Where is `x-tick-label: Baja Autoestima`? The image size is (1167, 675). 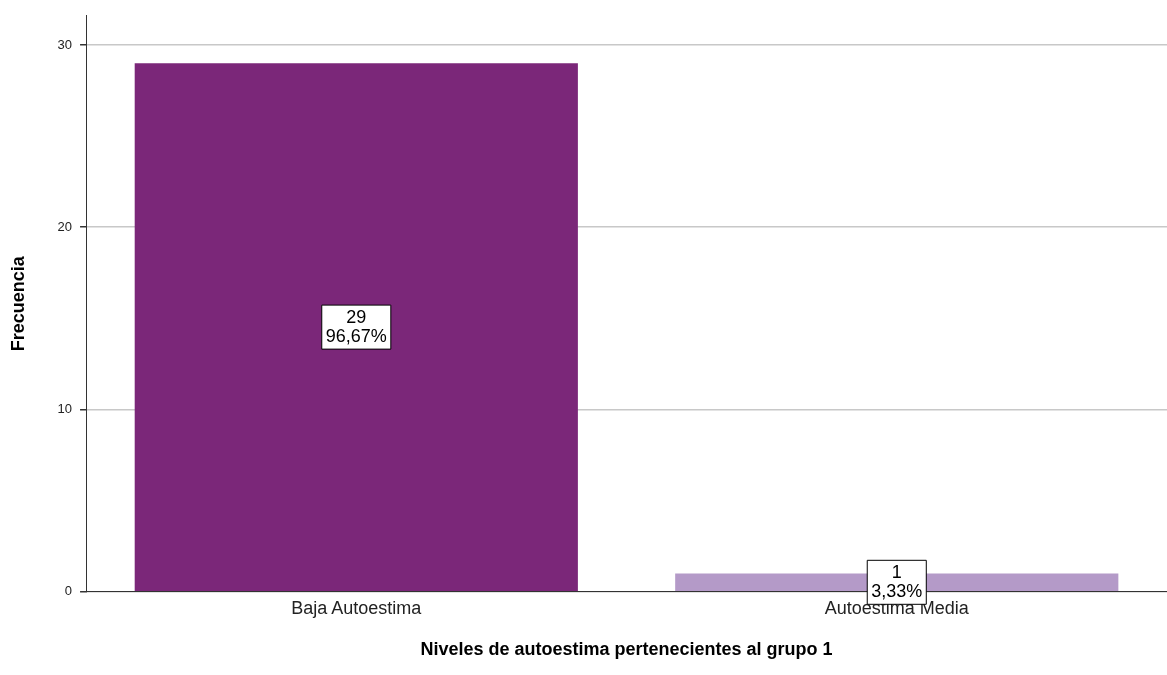 x-tick-label: Baja Autoestima is located at coordinates (357, 607).